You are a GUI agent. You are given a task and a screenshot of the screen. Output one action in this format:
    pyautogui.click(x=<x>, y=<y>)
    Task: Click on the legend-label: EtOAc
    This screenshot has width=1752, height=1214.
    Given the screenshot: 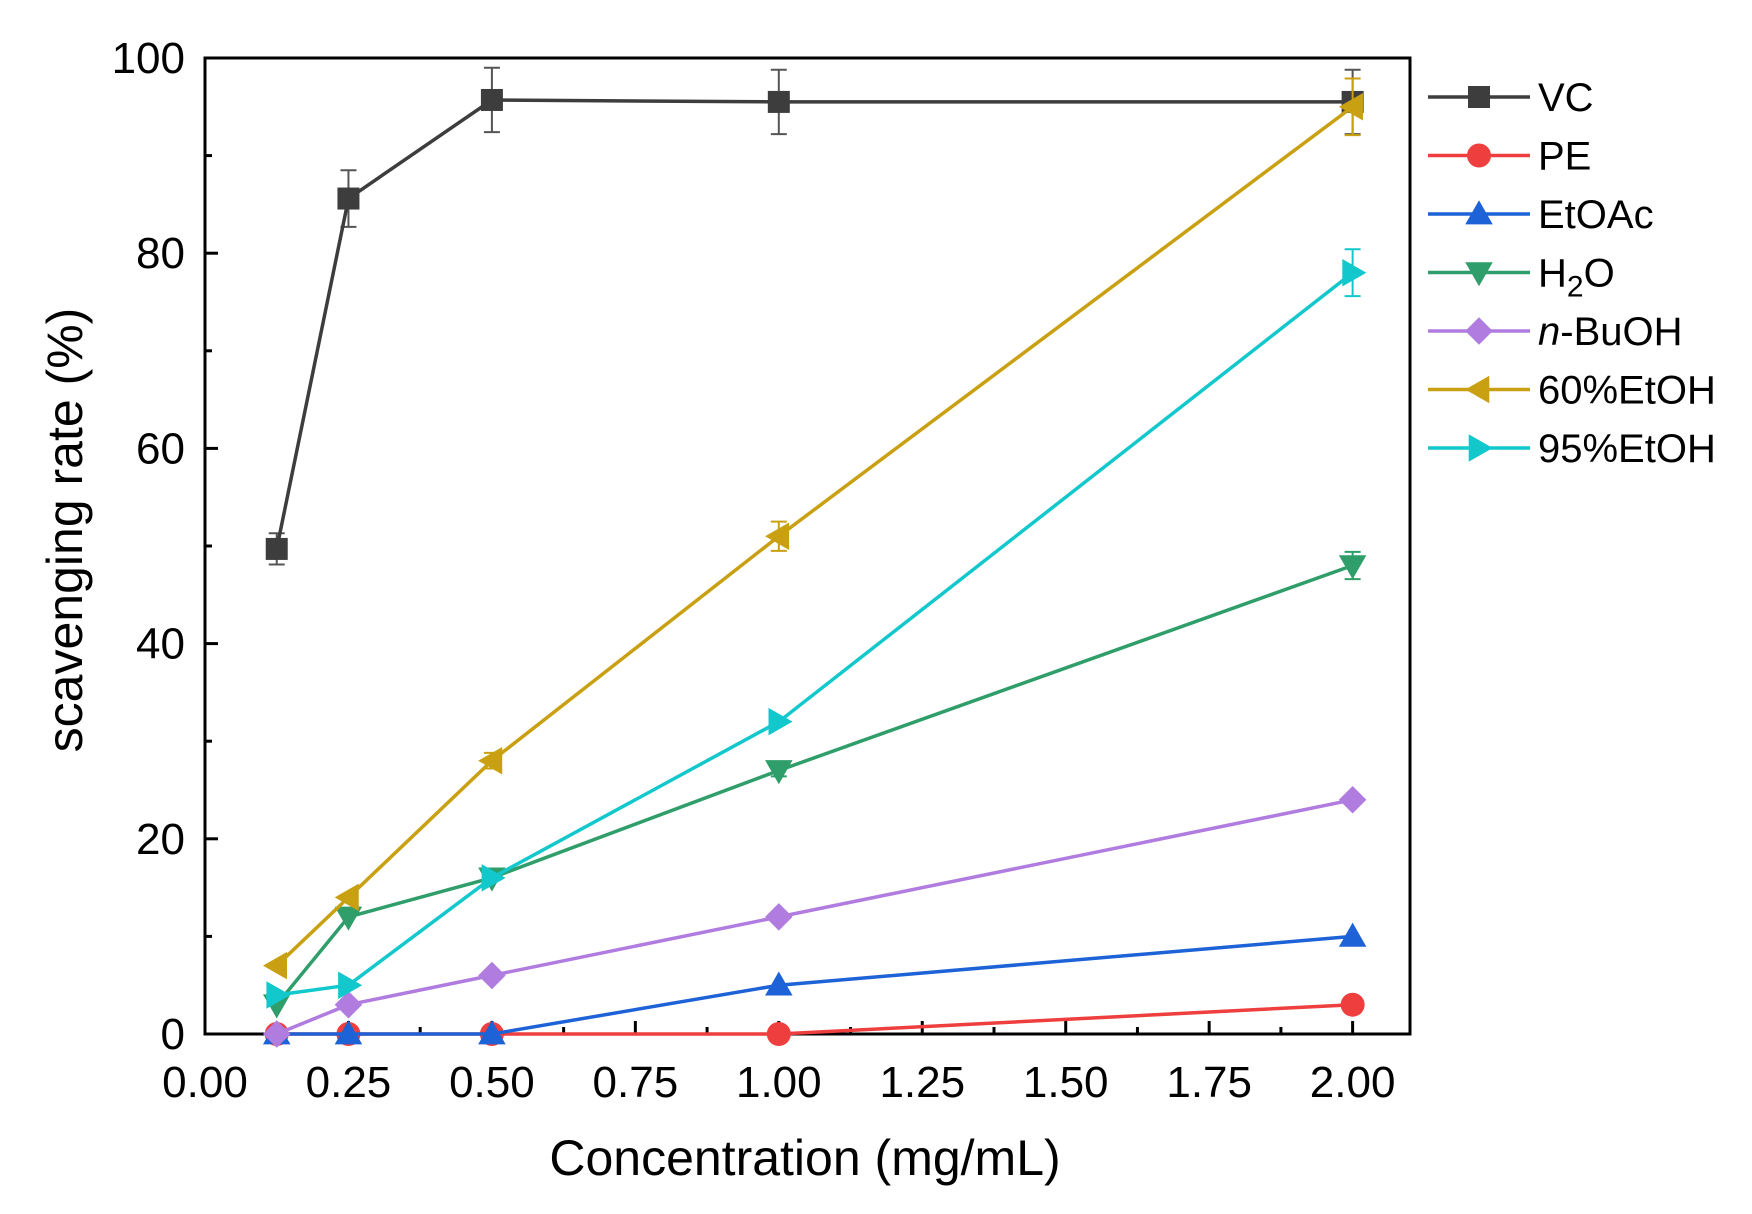 What is the action you would take?
    pyautogui.click(x=1596, y=215)
    